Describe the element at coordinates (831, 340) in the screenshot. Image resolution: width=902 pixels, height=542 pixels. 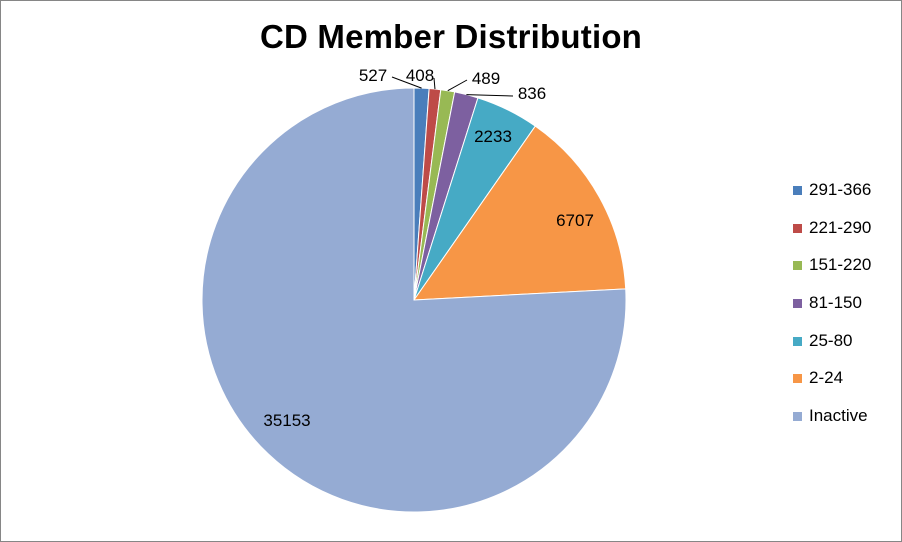
I see `legend-label: 25-80` at that location.